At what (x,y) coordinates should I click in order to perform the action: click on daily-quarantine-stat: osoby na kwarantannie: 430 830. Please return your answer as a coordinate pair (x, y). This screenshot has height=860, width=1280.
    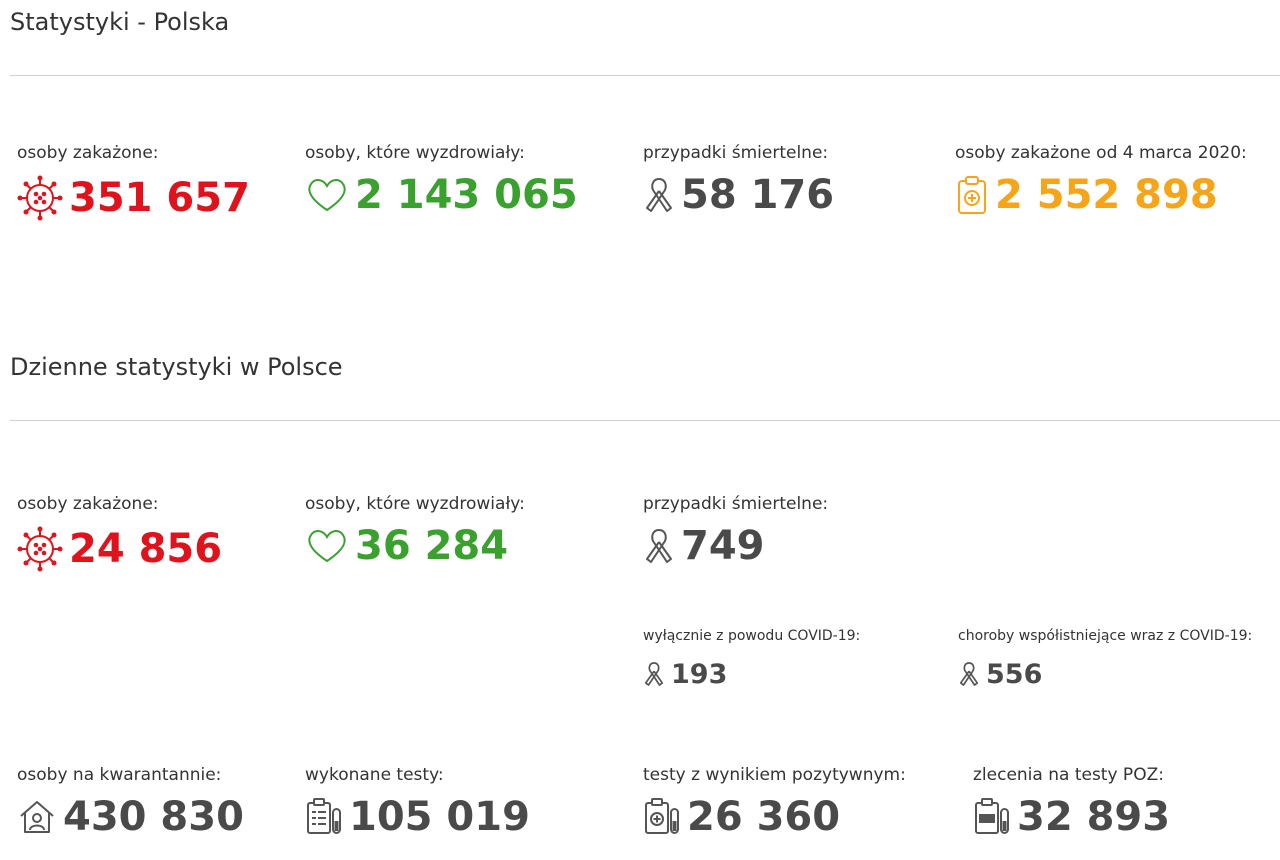
    Looking at the image, I should click on (130, 801).